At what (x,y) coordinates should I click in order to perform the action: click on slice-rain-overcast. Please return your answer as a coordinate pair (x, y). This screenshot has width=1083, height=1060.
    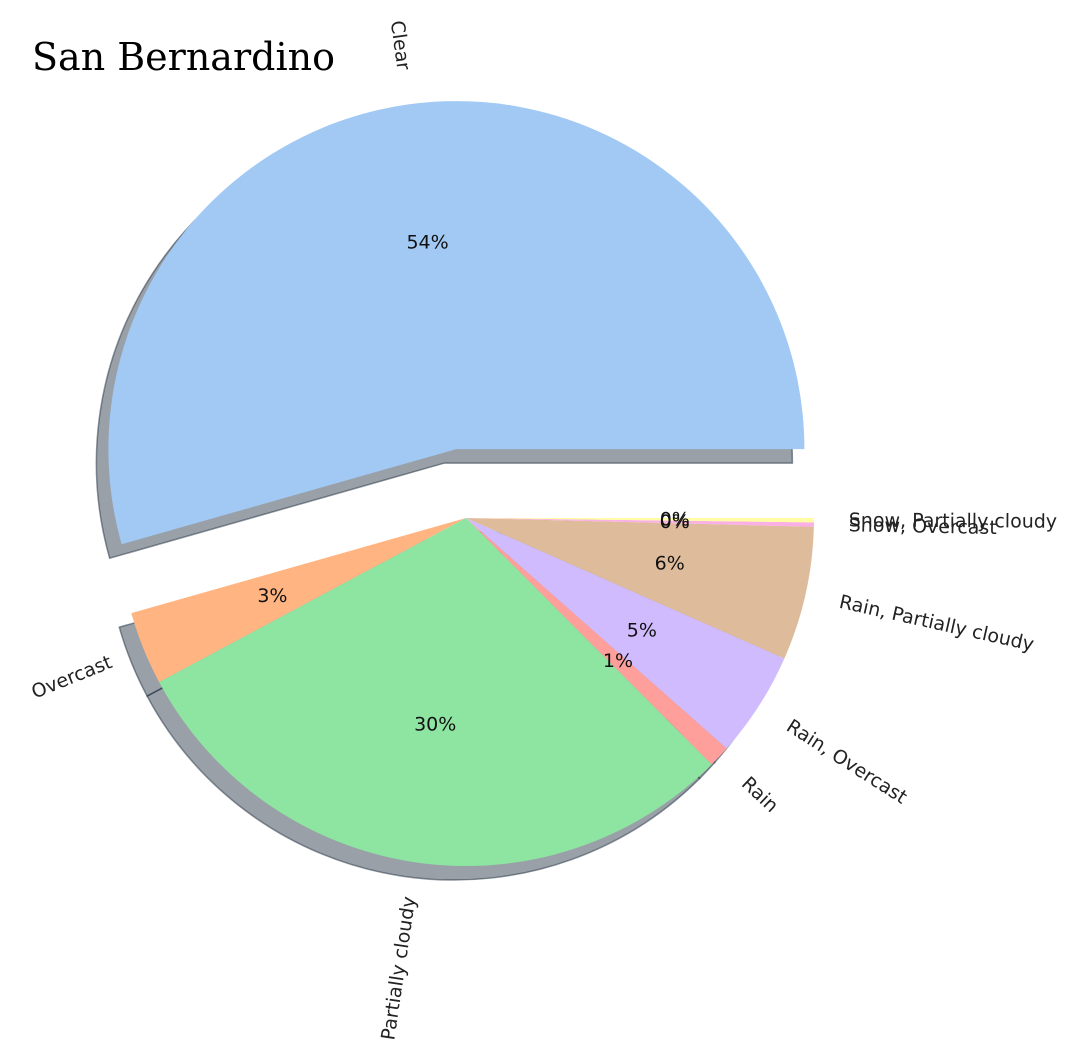
    Looking at the image, I should click on (625, 633).